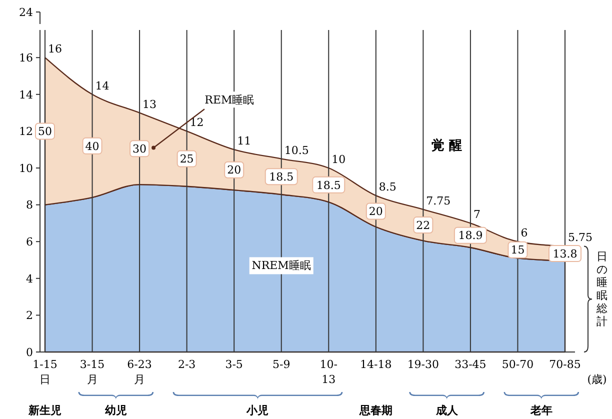 The height and width of the screenshot is (419, 612). What do you see at coordinates (149, 104) in the screenshot?
I see `total-label: 13` at bounding box center [149, 104].